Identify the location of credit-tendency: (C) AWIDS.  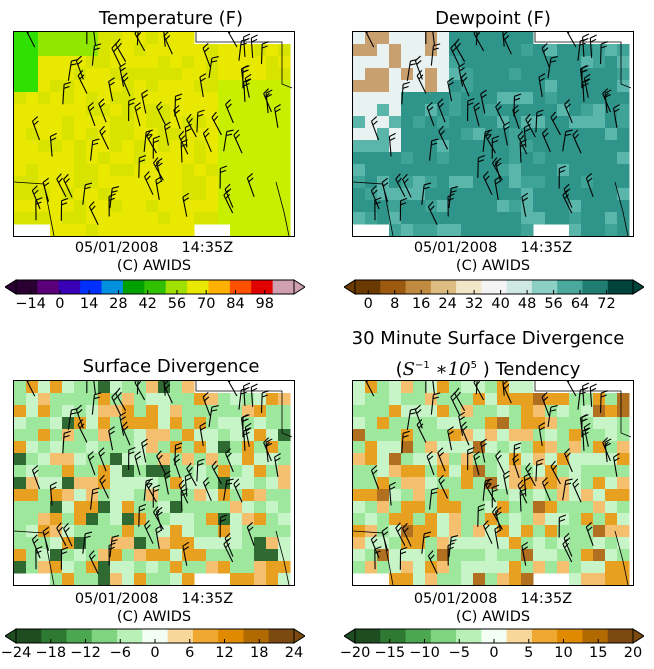
(493, 617).